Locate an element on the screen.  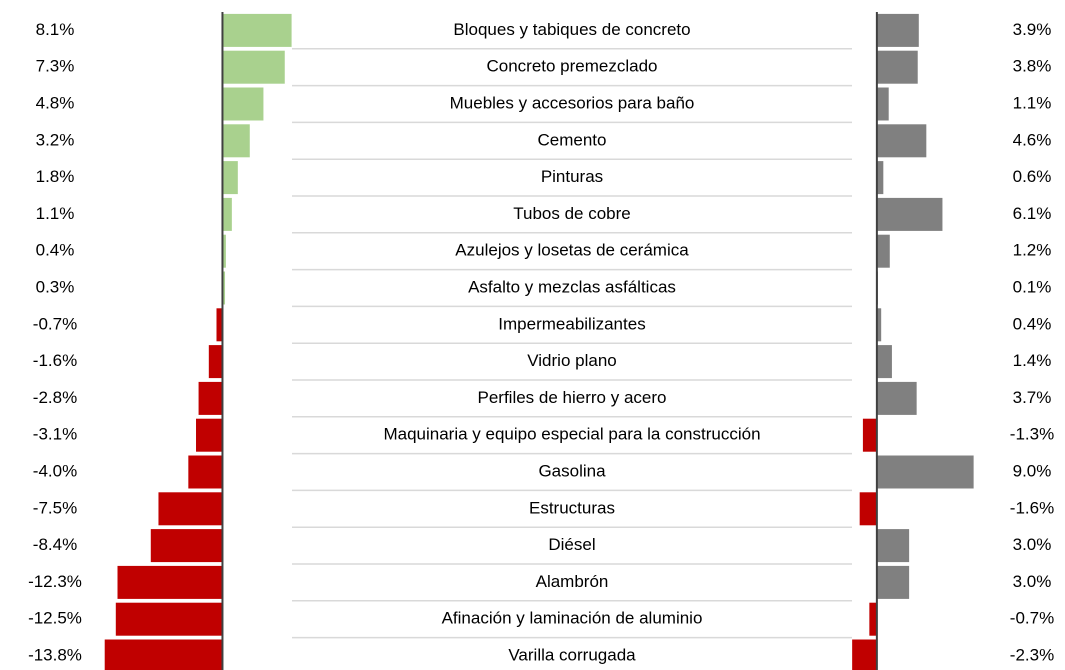
value-label: -12.5% is located at coordinates (55, 618).